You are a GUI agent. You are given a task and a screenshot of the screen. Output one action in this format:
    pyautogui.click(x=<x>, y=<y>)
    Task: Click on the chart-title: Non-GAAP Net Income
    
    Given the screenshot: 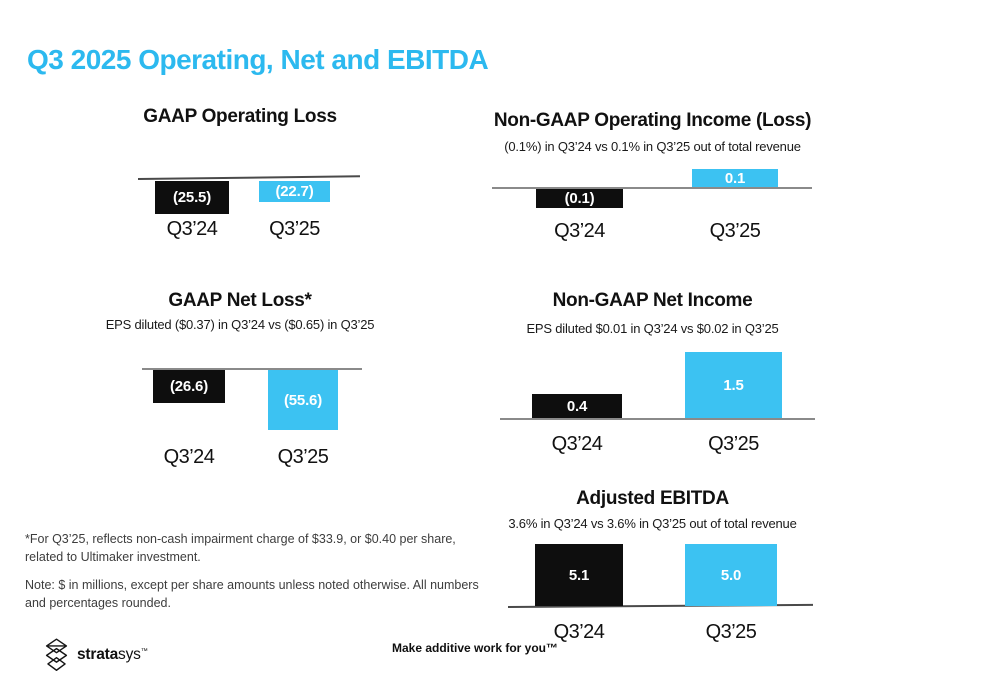 What is the action you would take?
    pyautogui.click(x=652, y=300)
    